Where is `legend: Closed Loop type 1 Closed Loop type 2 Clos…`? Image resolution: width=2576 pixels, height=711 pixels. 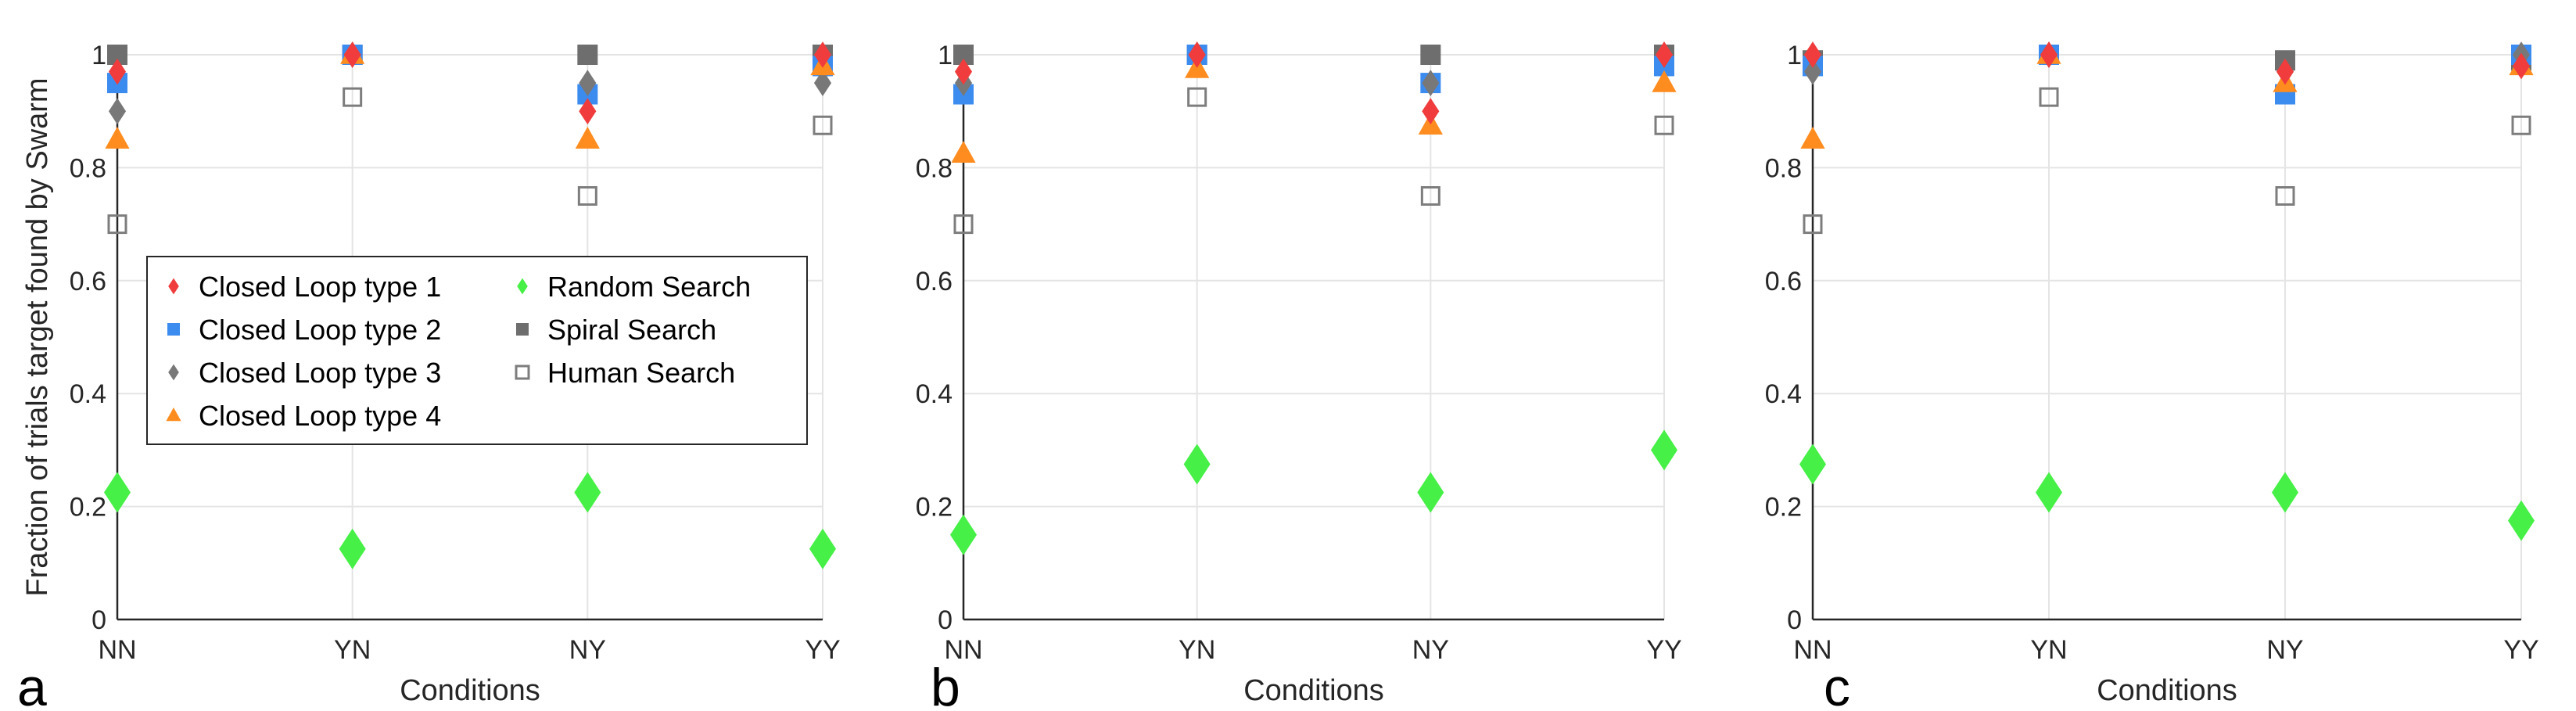 legend: Closed Loop type 1 Closed Loop type 2 Clos… is located at coordinates (477, 350).